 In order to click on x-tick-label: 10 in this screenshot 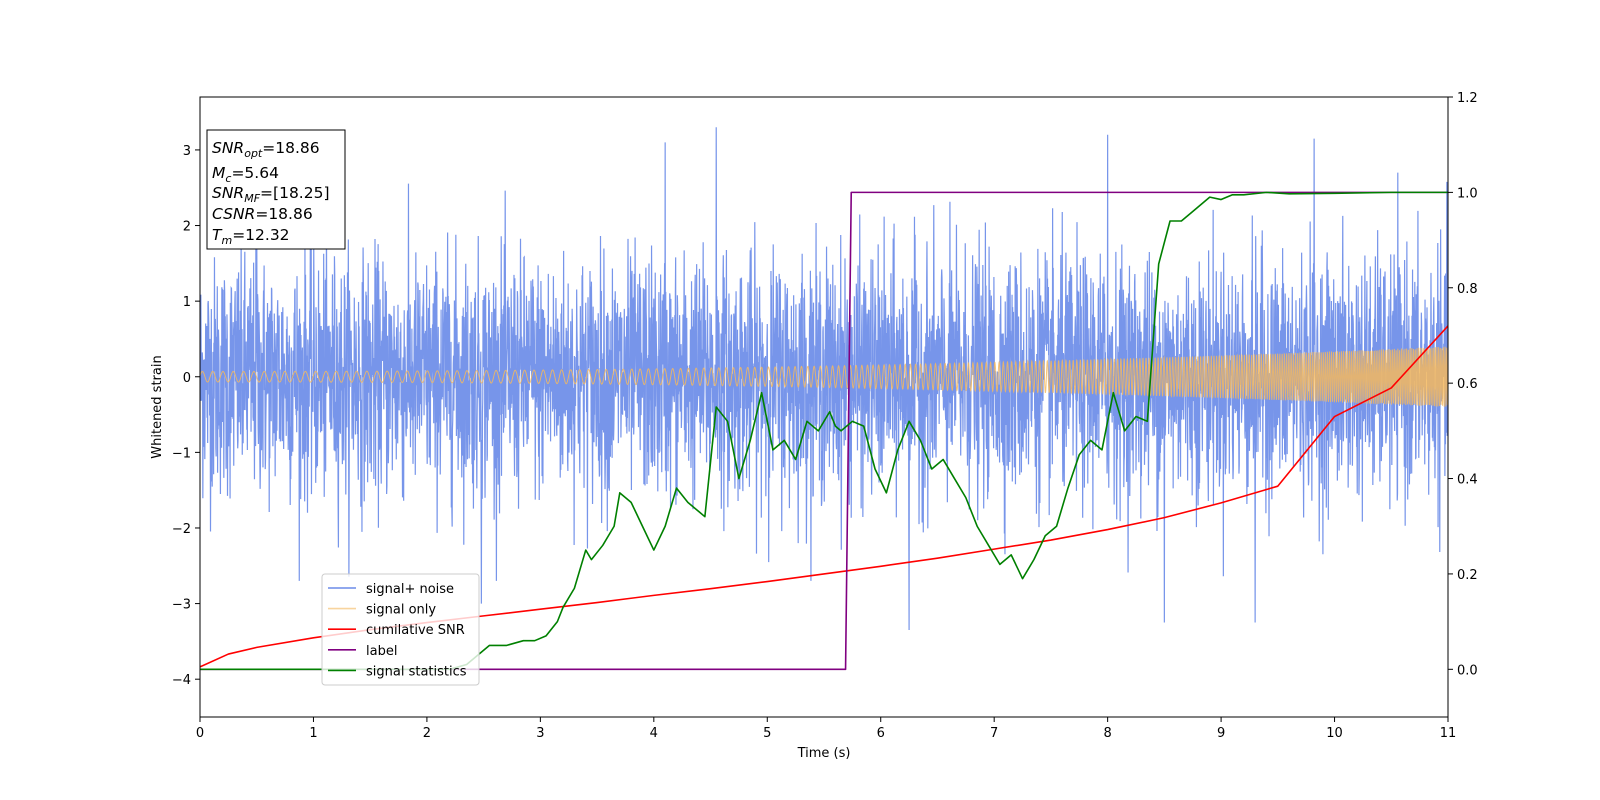, I will do `click(1334, 733)`.